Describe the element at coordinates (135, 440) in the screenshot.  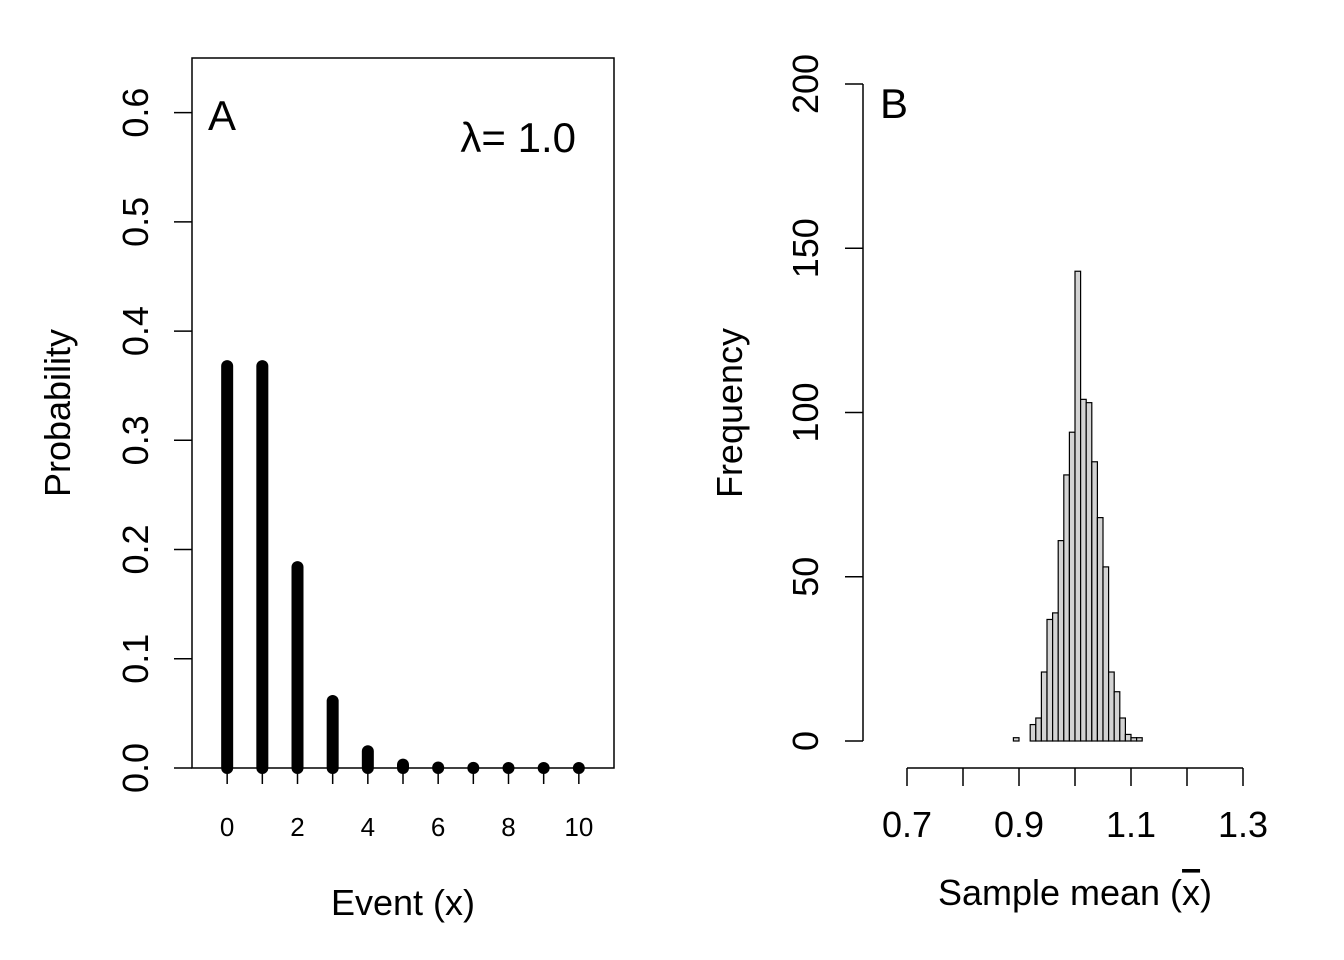
I see `panel-a-y-tick-label: 0.3` at that location.